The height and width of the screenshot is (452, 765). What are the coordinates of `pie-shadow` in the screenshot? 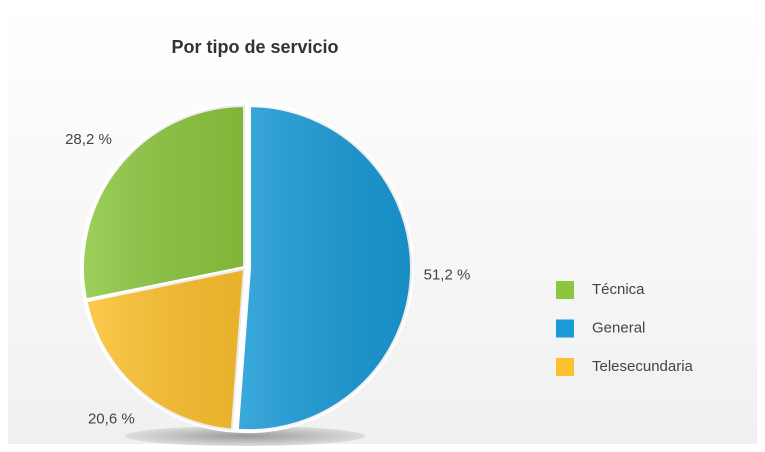 It's located at (245, 436).